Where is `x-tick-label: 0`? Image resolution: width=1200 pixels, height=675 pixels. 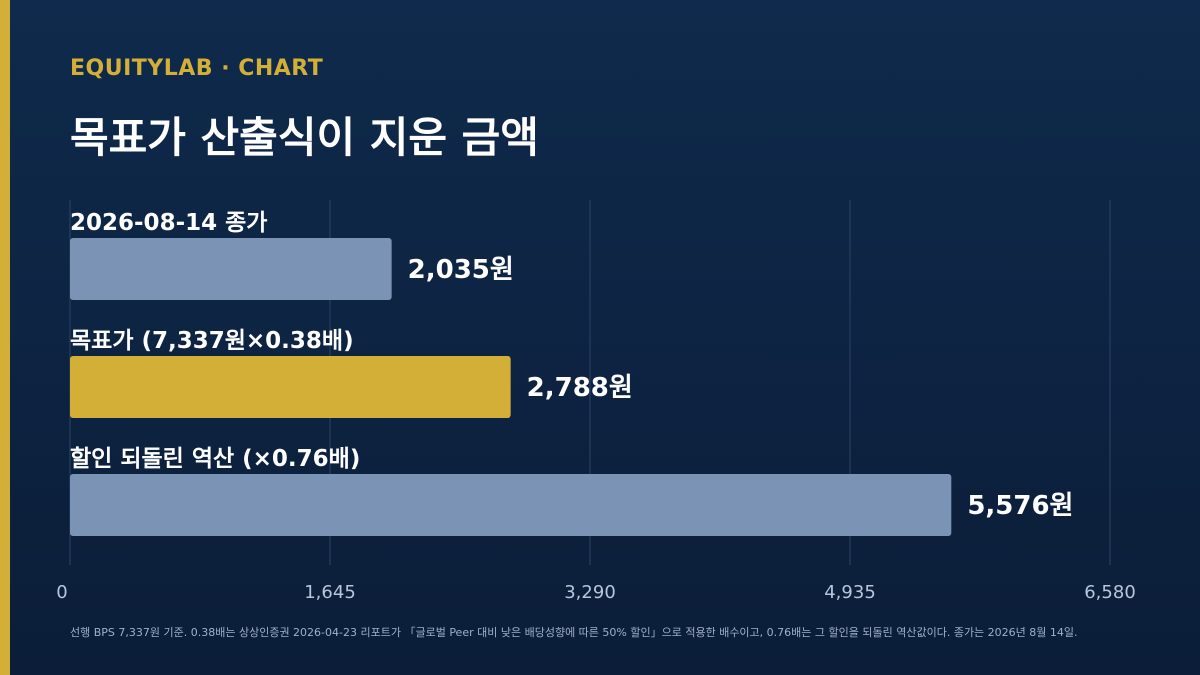 x-tick-label: 0 is located at coordinates (61, 592).